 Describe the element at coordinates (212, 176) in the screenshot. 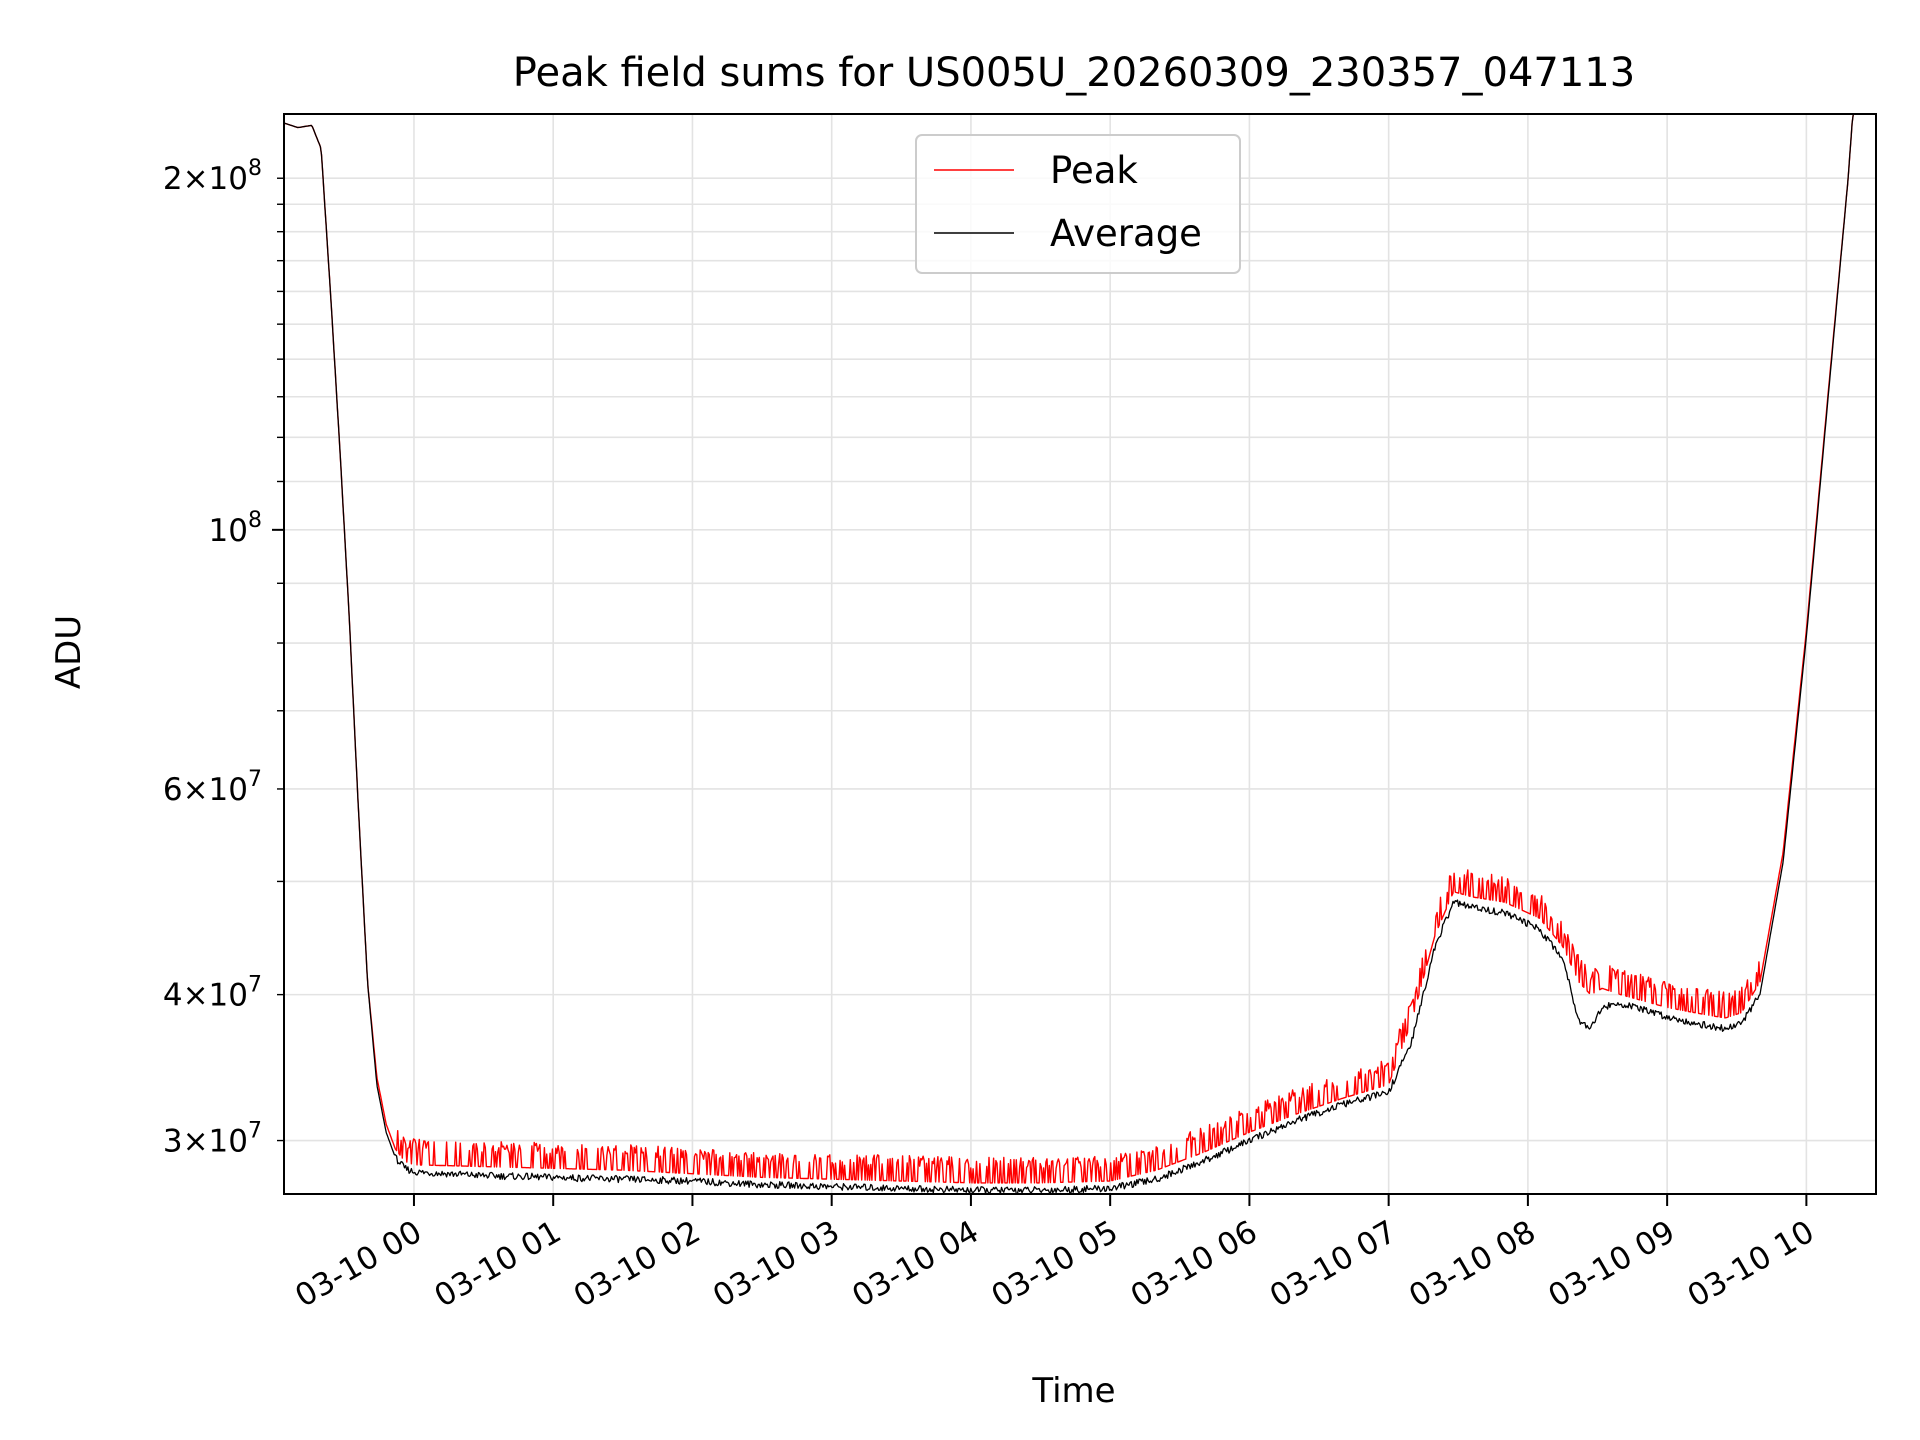

I see `y-tick-label: 2×108` at that location.